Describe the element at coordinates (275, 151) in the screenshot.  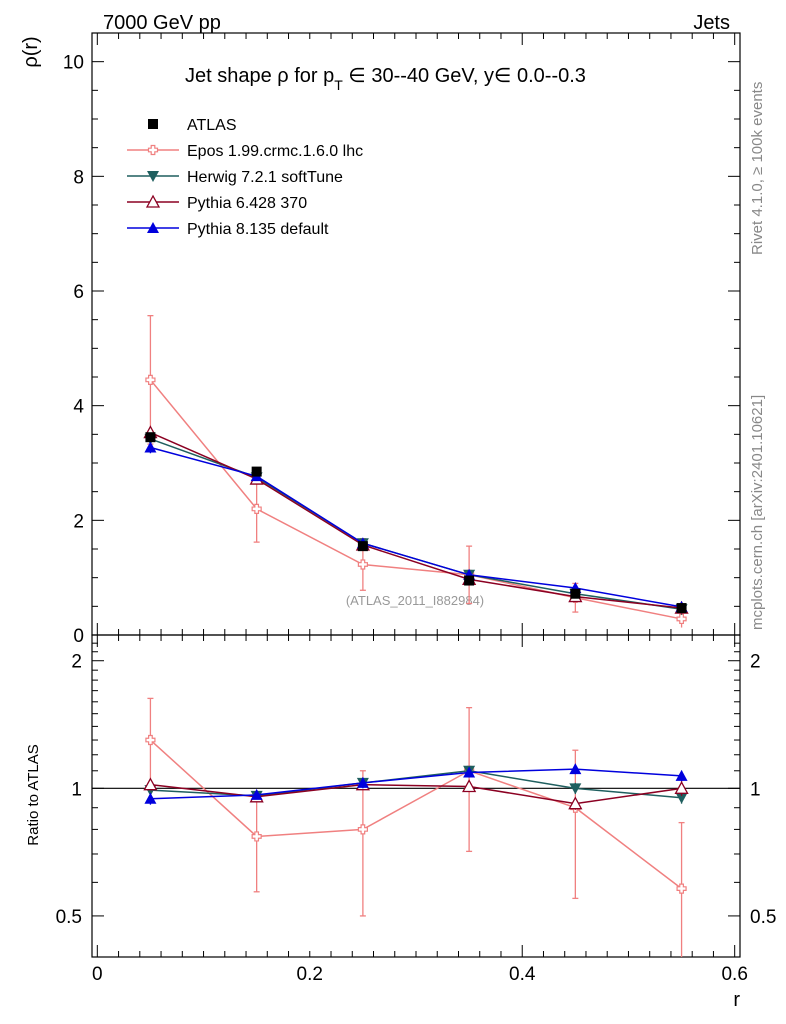
I see `legend-label: Epos 1.99.crmc.1.6.0 lhc` at that location.